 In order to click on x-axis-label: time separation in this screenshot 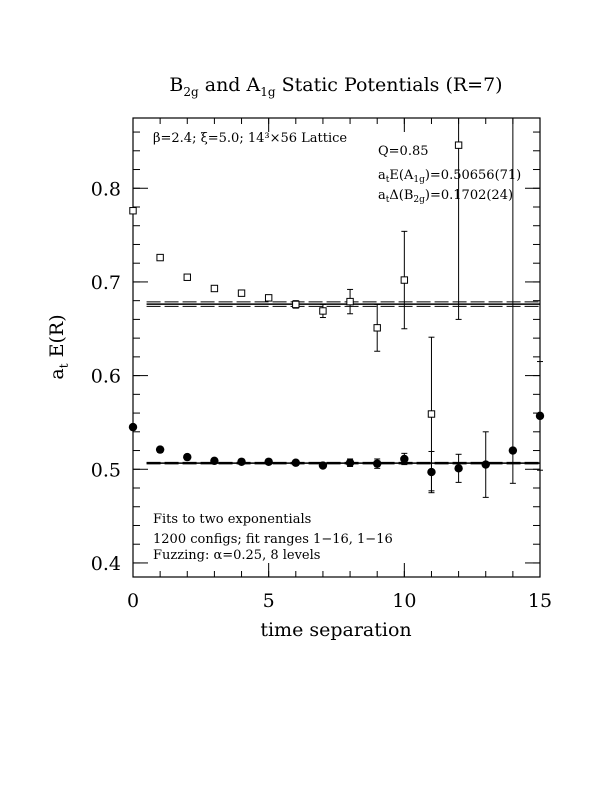, I will do `click(335, 630)`.